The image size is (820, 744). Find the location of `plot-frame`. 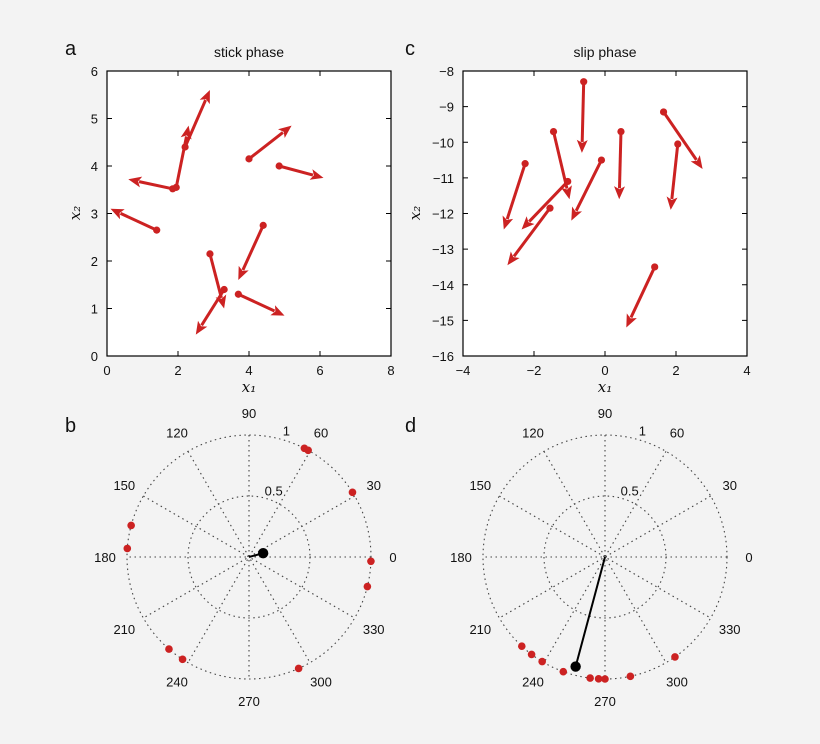

plot-frame is located at coordinates (605, 213).